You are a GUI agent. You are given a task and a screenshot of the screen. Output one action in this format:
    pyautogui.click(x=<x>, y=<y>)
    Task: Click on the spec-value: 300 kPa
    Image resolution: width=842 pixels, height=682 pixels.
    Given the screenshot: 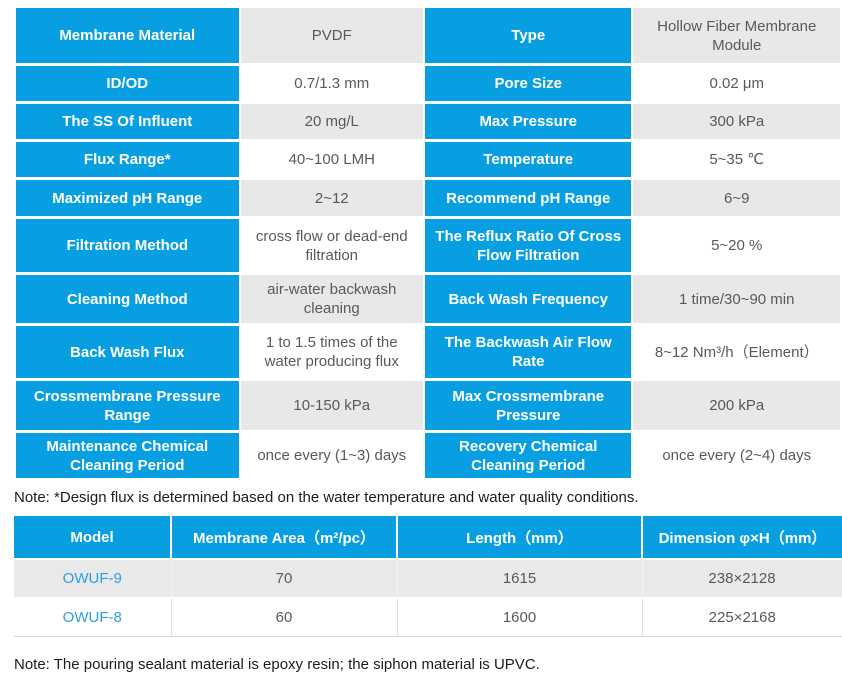 What is the action you would take?
    pyautogui.click(x=736, y=121)
    